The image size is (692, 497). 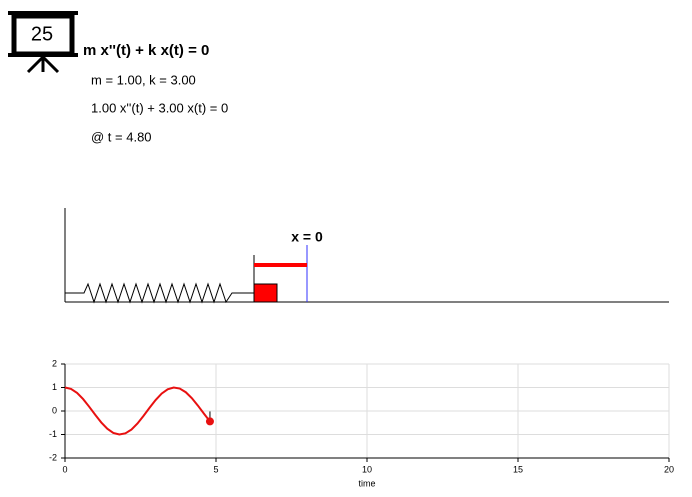 What do you see at coordinates (366, 483) in the screenshot?
I see `x-axis-label: time` at bounding box center [366, 483].